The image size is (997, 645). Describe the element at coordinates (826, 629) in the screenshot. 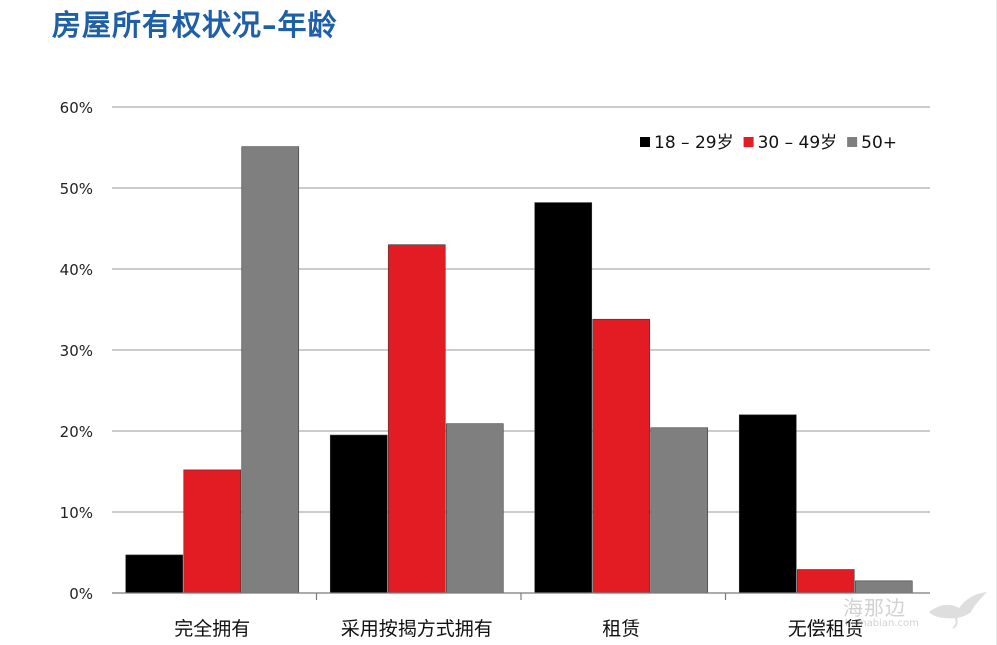

I see `x-category-label: 无偿租赁` at that location.